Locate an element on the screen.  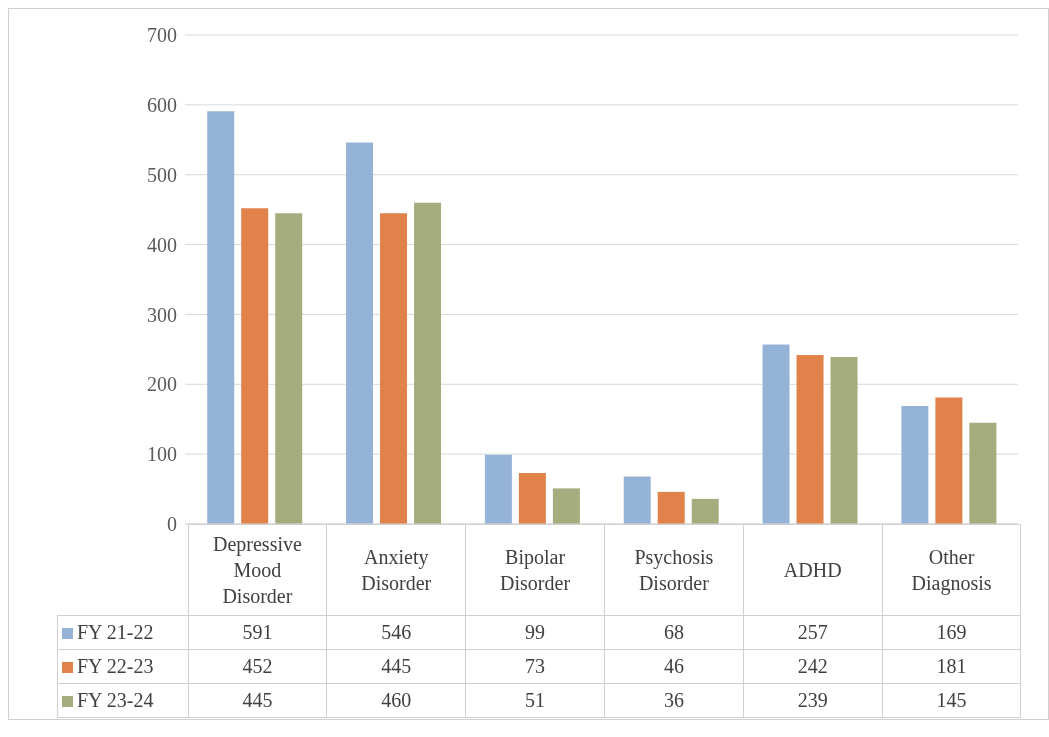
data-label: 242 is located at coordinates (813, 666).